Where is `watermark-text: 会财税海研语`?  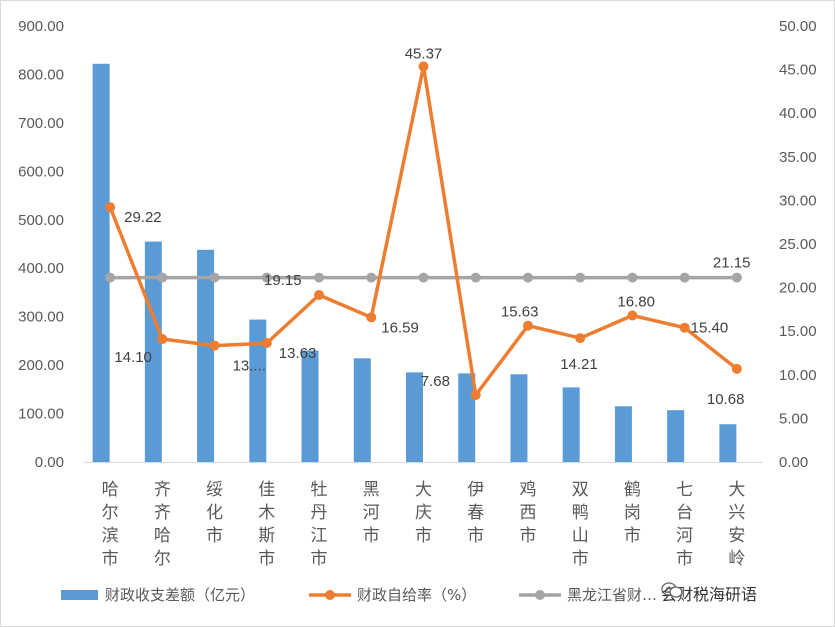
watermark-text: 会财税海研语 is located at coordinates (709, 594).